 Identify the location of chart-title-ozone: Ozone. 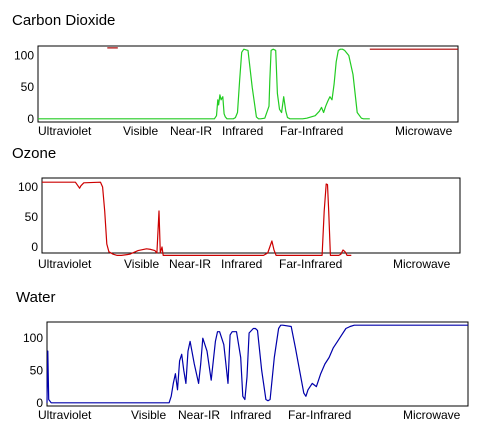
(34, 153).